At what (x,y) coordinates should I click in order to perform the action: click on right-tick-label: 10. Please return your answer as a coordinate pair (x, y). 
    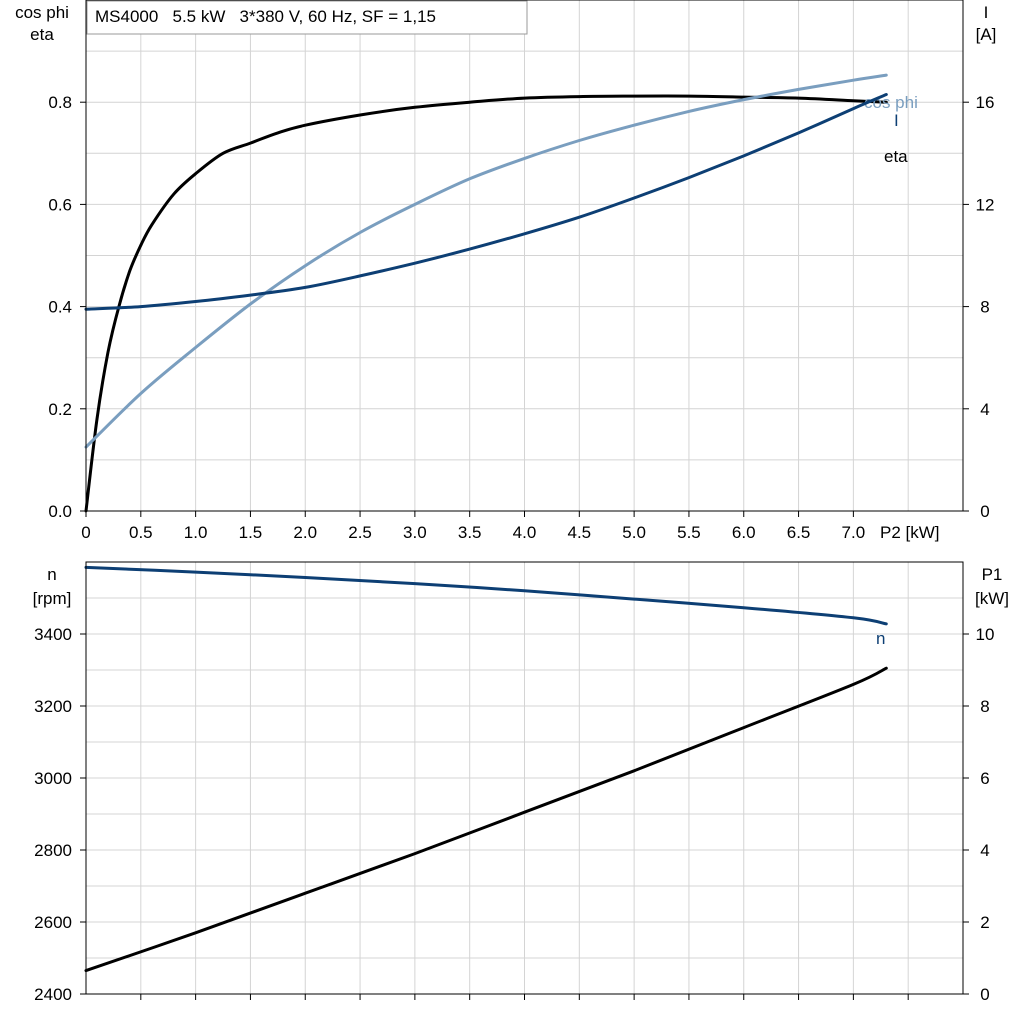
    Looking at the image, I should click on (985, 634).